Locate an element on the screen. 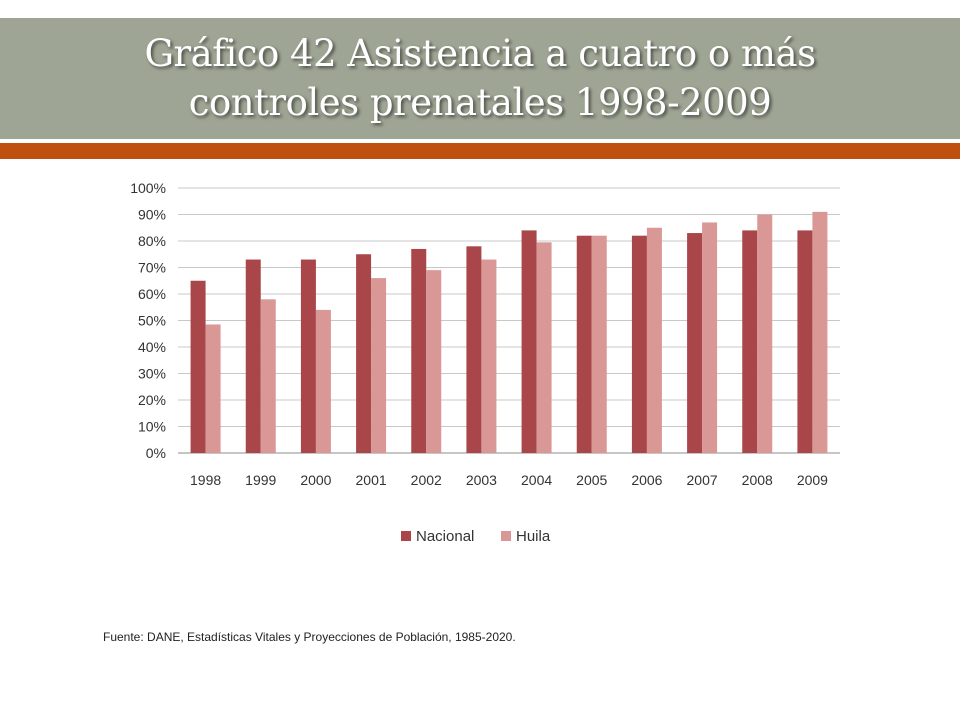 Image resolution: width=960 pixels, height=720 pixels. y-tick-label: 90% is located at coordinates (152, 215).